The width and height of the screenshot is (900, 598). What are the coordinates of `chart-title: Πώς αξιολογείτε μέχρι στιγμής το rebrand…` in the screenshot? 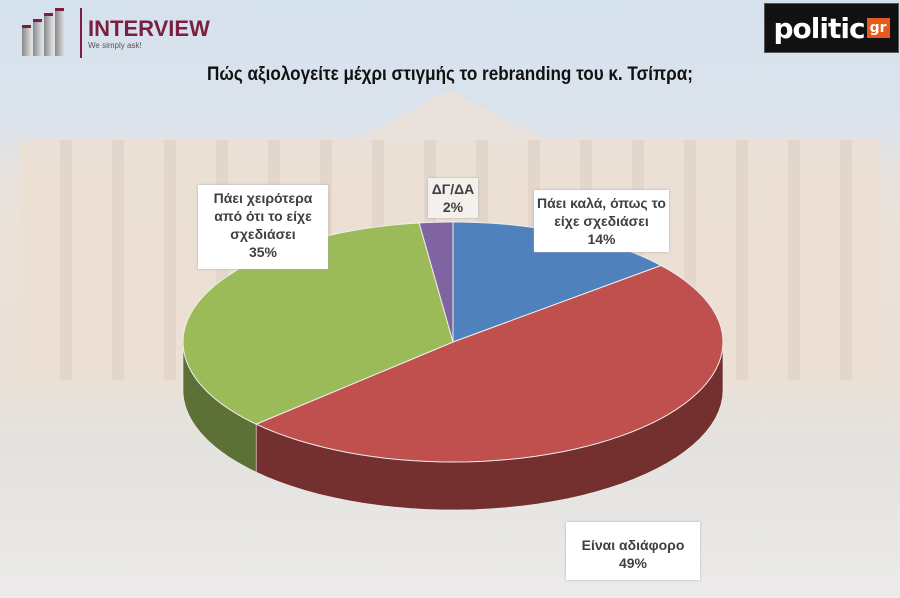 It's located at (450, 74).